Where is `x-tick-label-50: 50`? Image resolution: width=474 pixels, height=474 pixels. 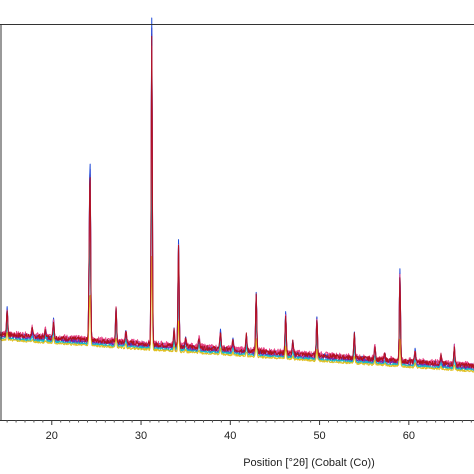
x-tick-label-50: 50 is located at coordinates (319, 436).